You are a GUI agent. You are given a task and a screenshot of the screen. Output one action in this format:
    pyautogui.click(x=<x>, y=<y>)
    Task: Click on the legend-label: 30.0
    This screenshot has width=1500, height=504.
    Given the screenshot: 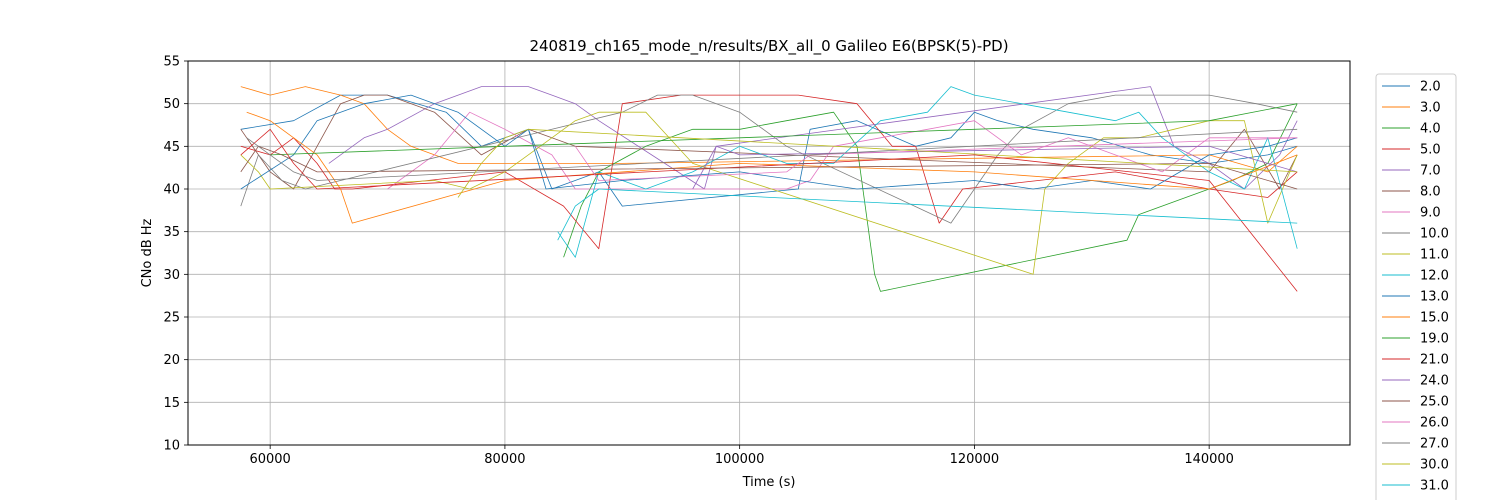 What is the action you would take?
    pyautogui.click(x=1434, y=465)
    